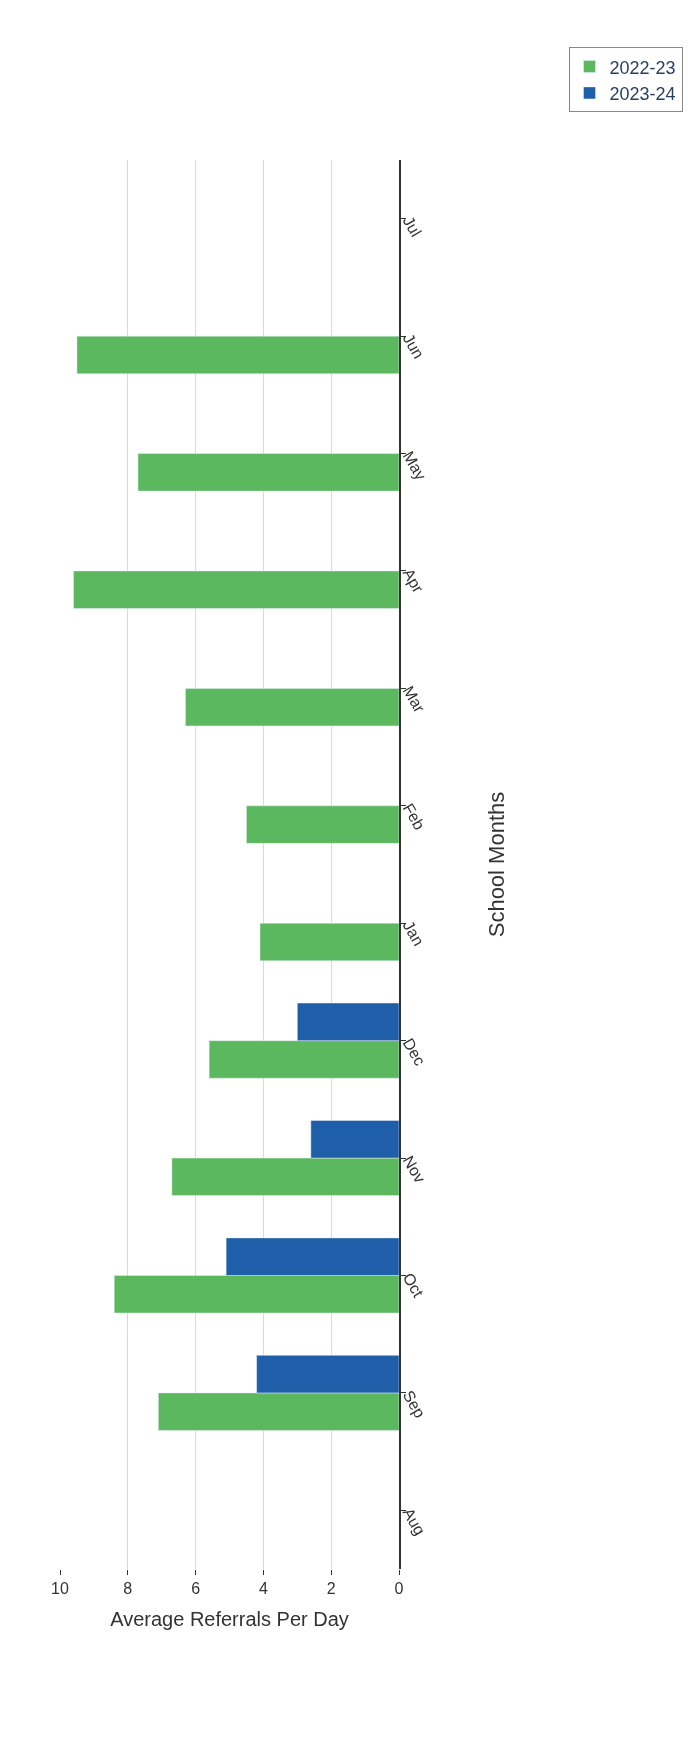 The height and width of the screenshot is (1739, 694). What do you see at coordinates (229, 1618) in the screenshot?
I see `x-axis-title: Average Referrals Per Day` at bounding box center [229, 1618].